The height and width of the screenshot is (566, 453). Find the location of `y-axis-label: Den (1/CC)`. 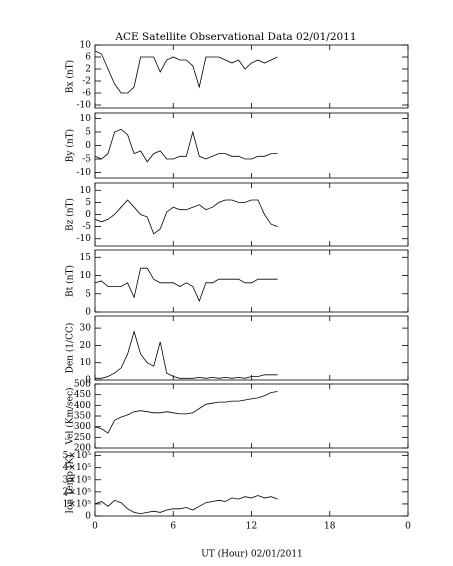

y-axis-label: Den (1/CC) is located at coordinates (70, 348).